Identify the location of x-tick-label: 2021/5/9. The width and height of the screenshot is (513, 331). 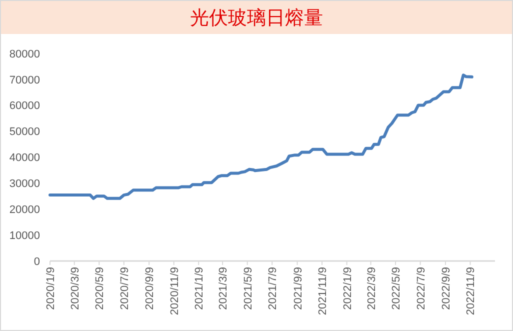
(248, 288).